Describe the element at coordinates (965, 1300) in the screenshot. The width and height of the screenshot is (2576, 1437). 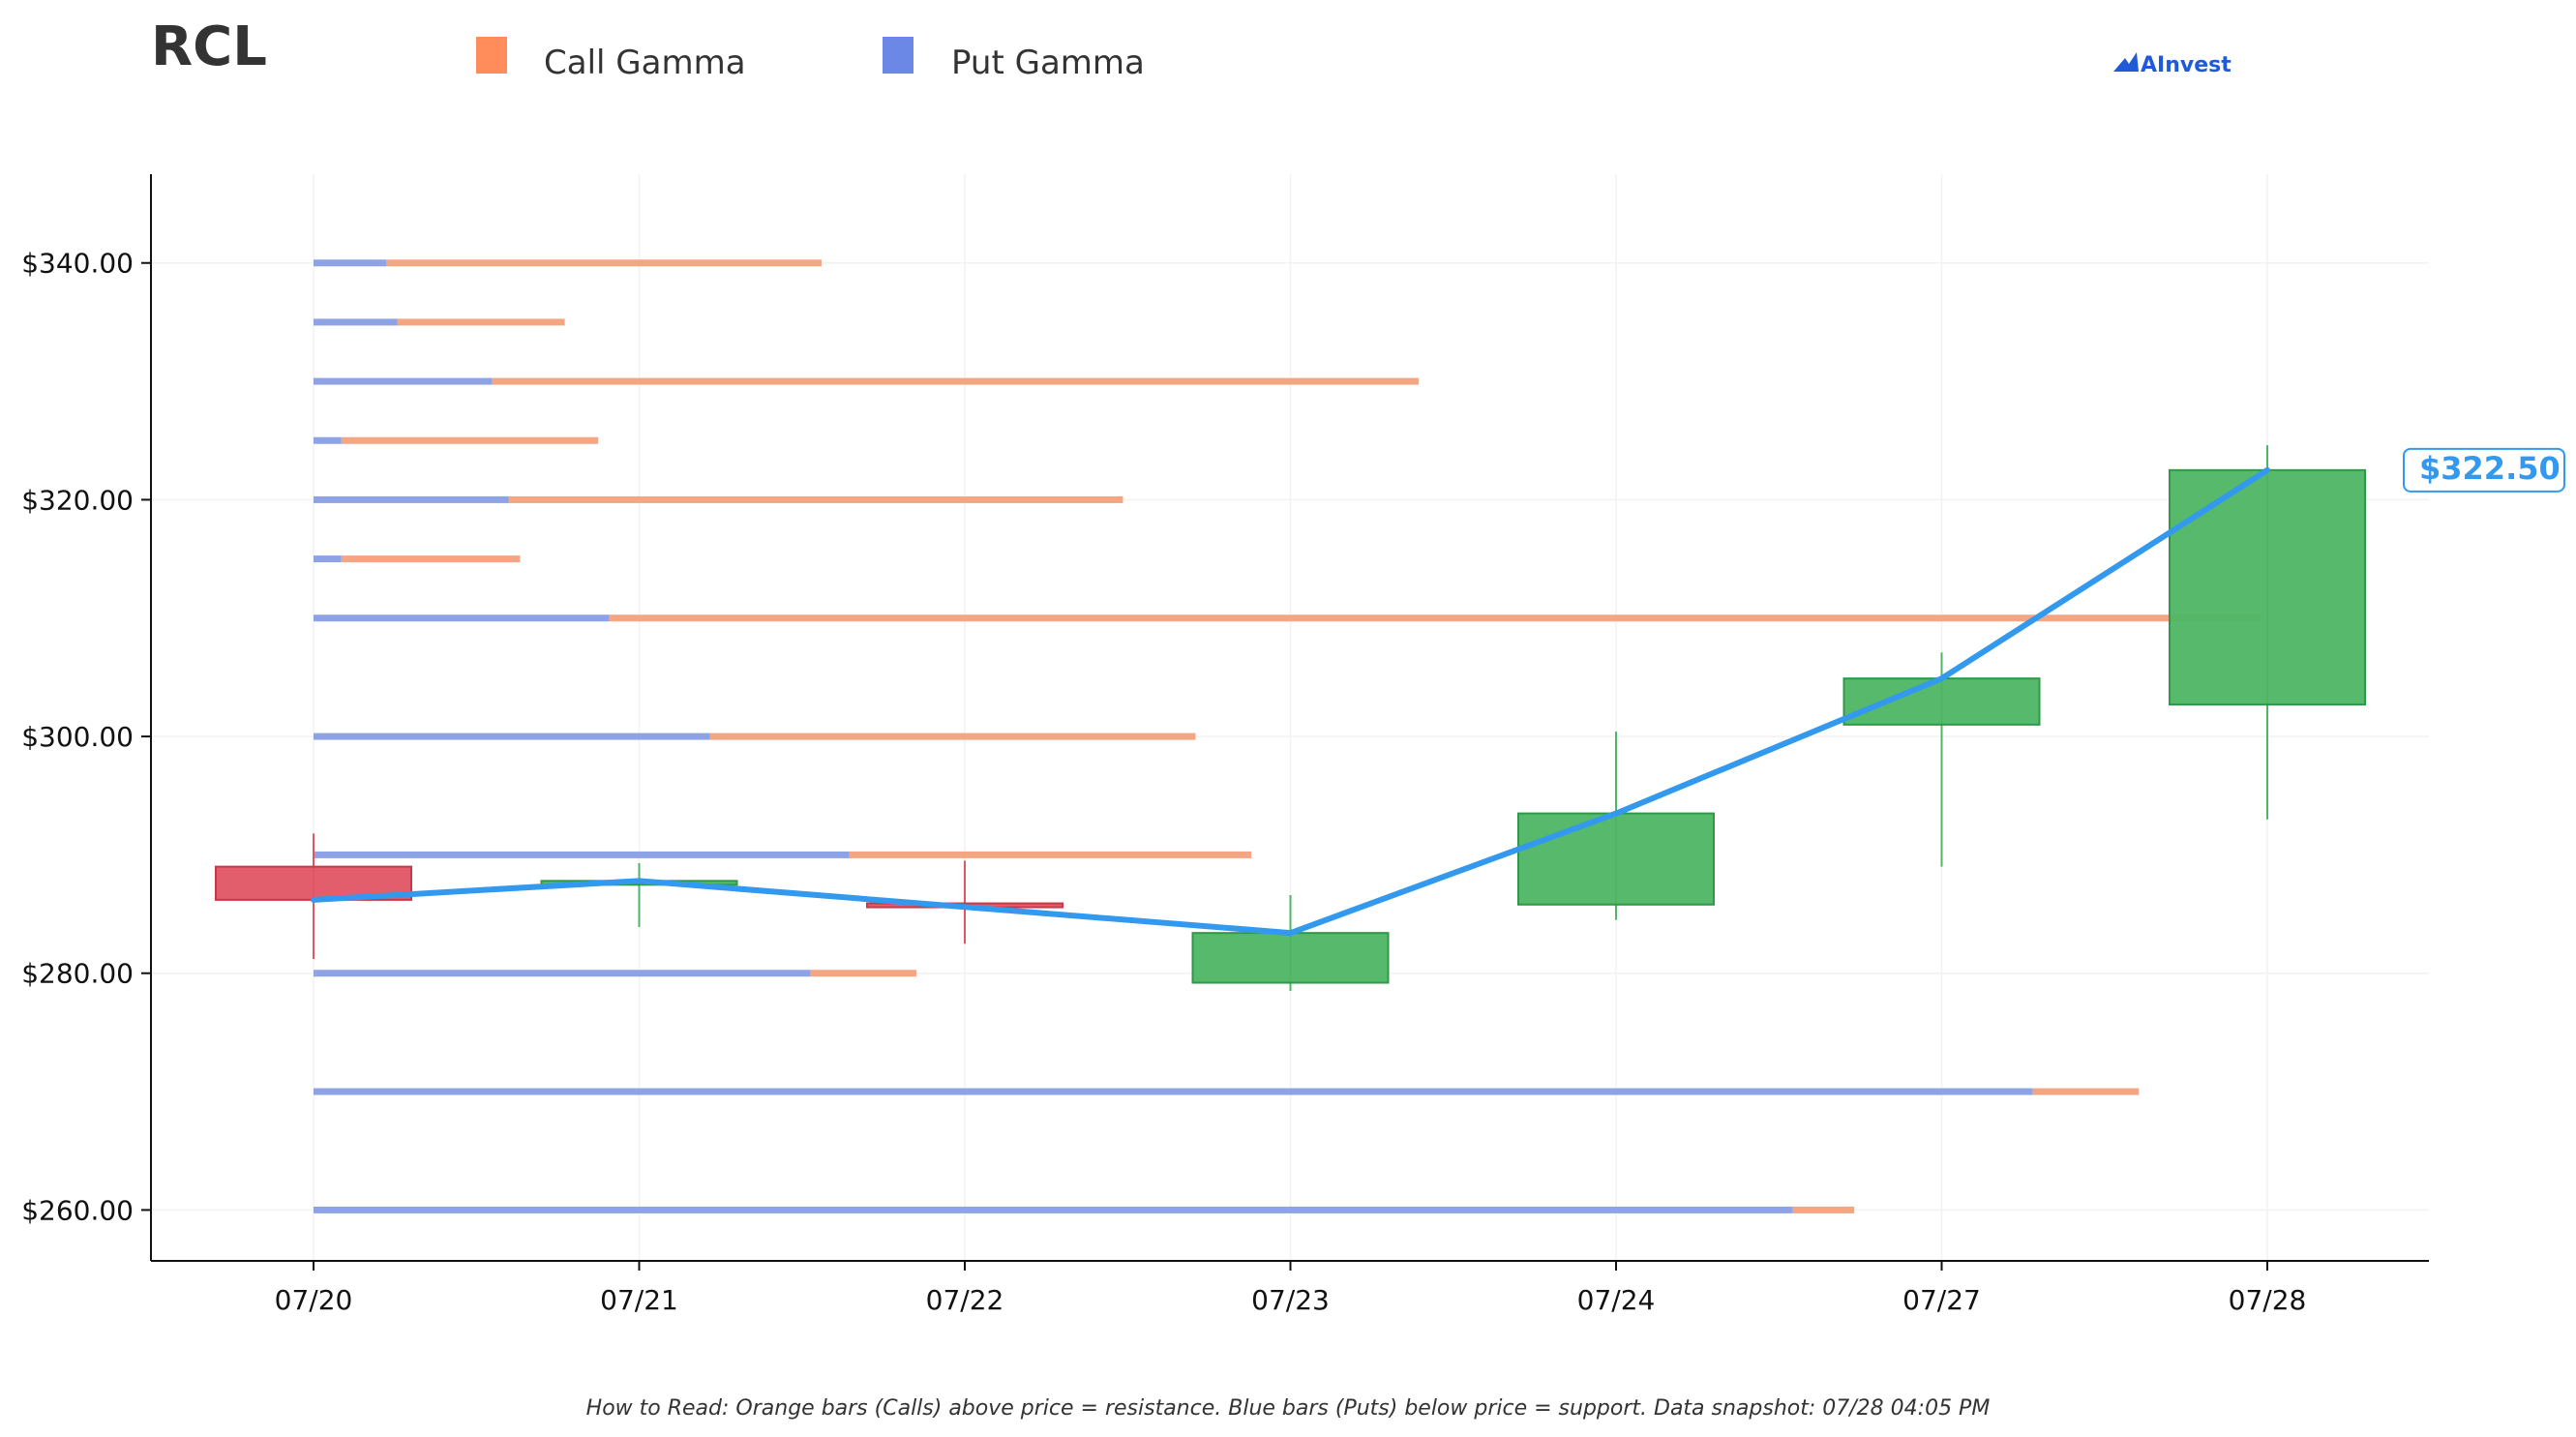
I see `x-tick-label: 07/22` at that location.